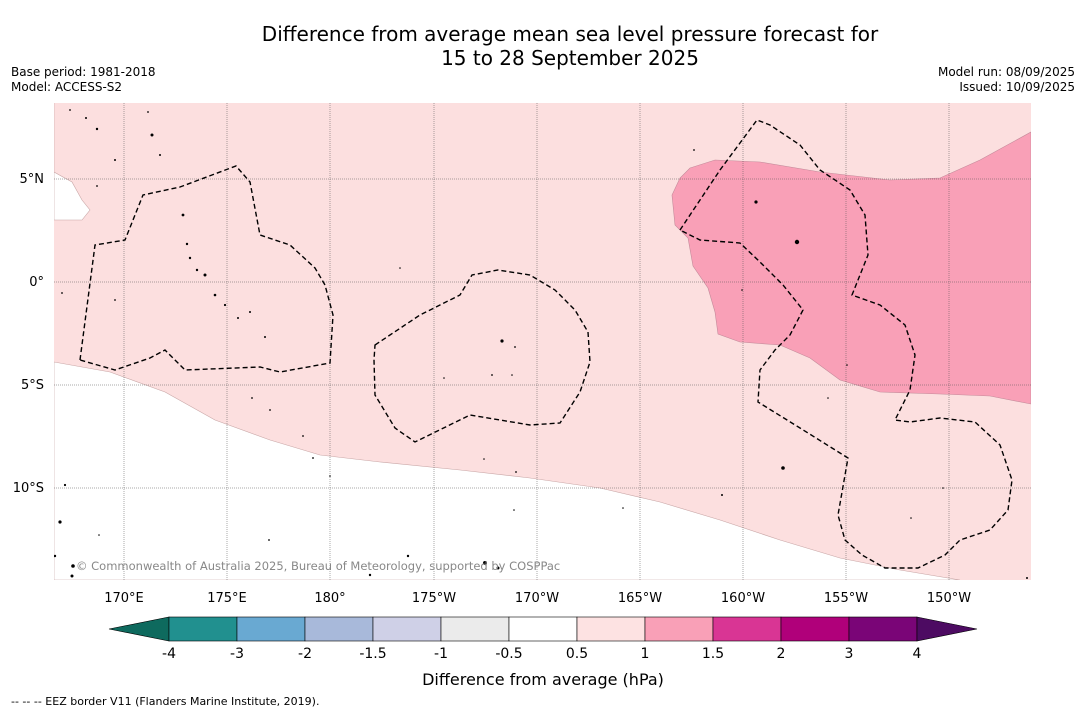 The width and height of the screenshot is (1085, 713). What do you see at coordinates (206, 269) in the screenshot?
I see `eez-border-kiribati-gilbert` at bounding box center [206, 269].